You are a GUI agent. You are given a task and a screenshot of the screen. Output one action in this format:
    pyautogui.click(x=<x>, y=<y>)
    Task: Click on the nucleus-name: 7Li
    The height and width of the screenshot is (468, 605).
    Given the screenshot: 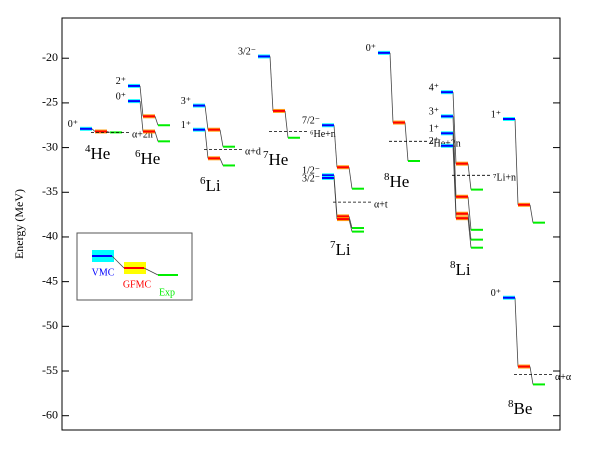 What is the action you would take?
    pyautogui.click(x=340, y=249)
    